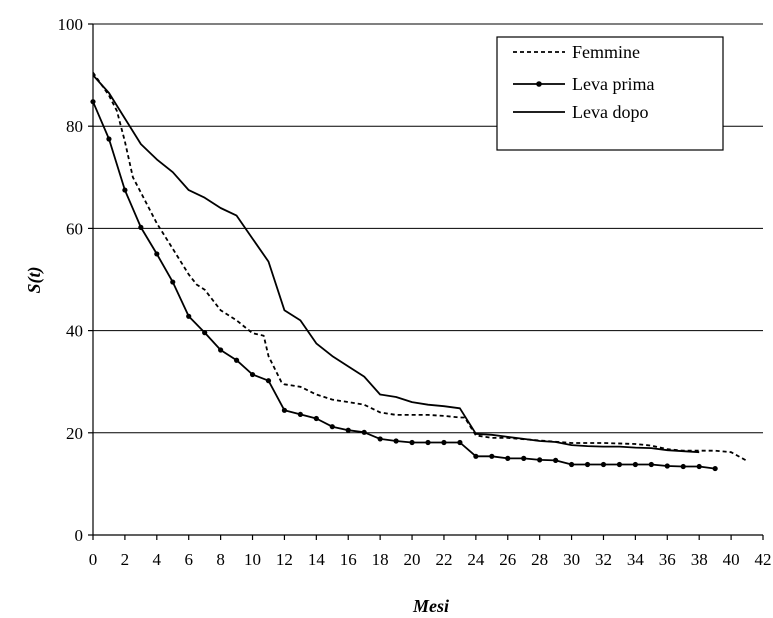 This screenshot has width=773, height=618. I want to click on x-tick-label-36: 36, so click(667, 559).